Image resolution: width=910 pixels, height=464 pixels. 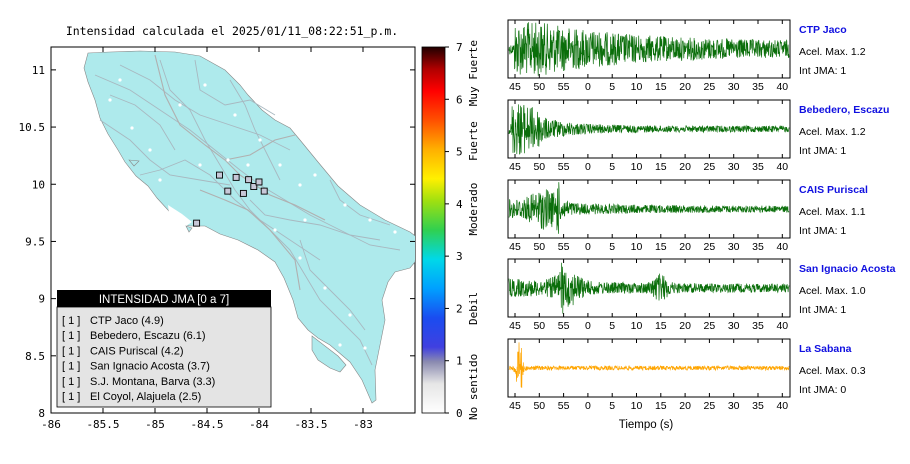 What do you see at coordinates (150, 367) in the screenshot?
I see `legend-item-name: San Ignacio Acosta (3.7)` at bounding box center [150, 367].